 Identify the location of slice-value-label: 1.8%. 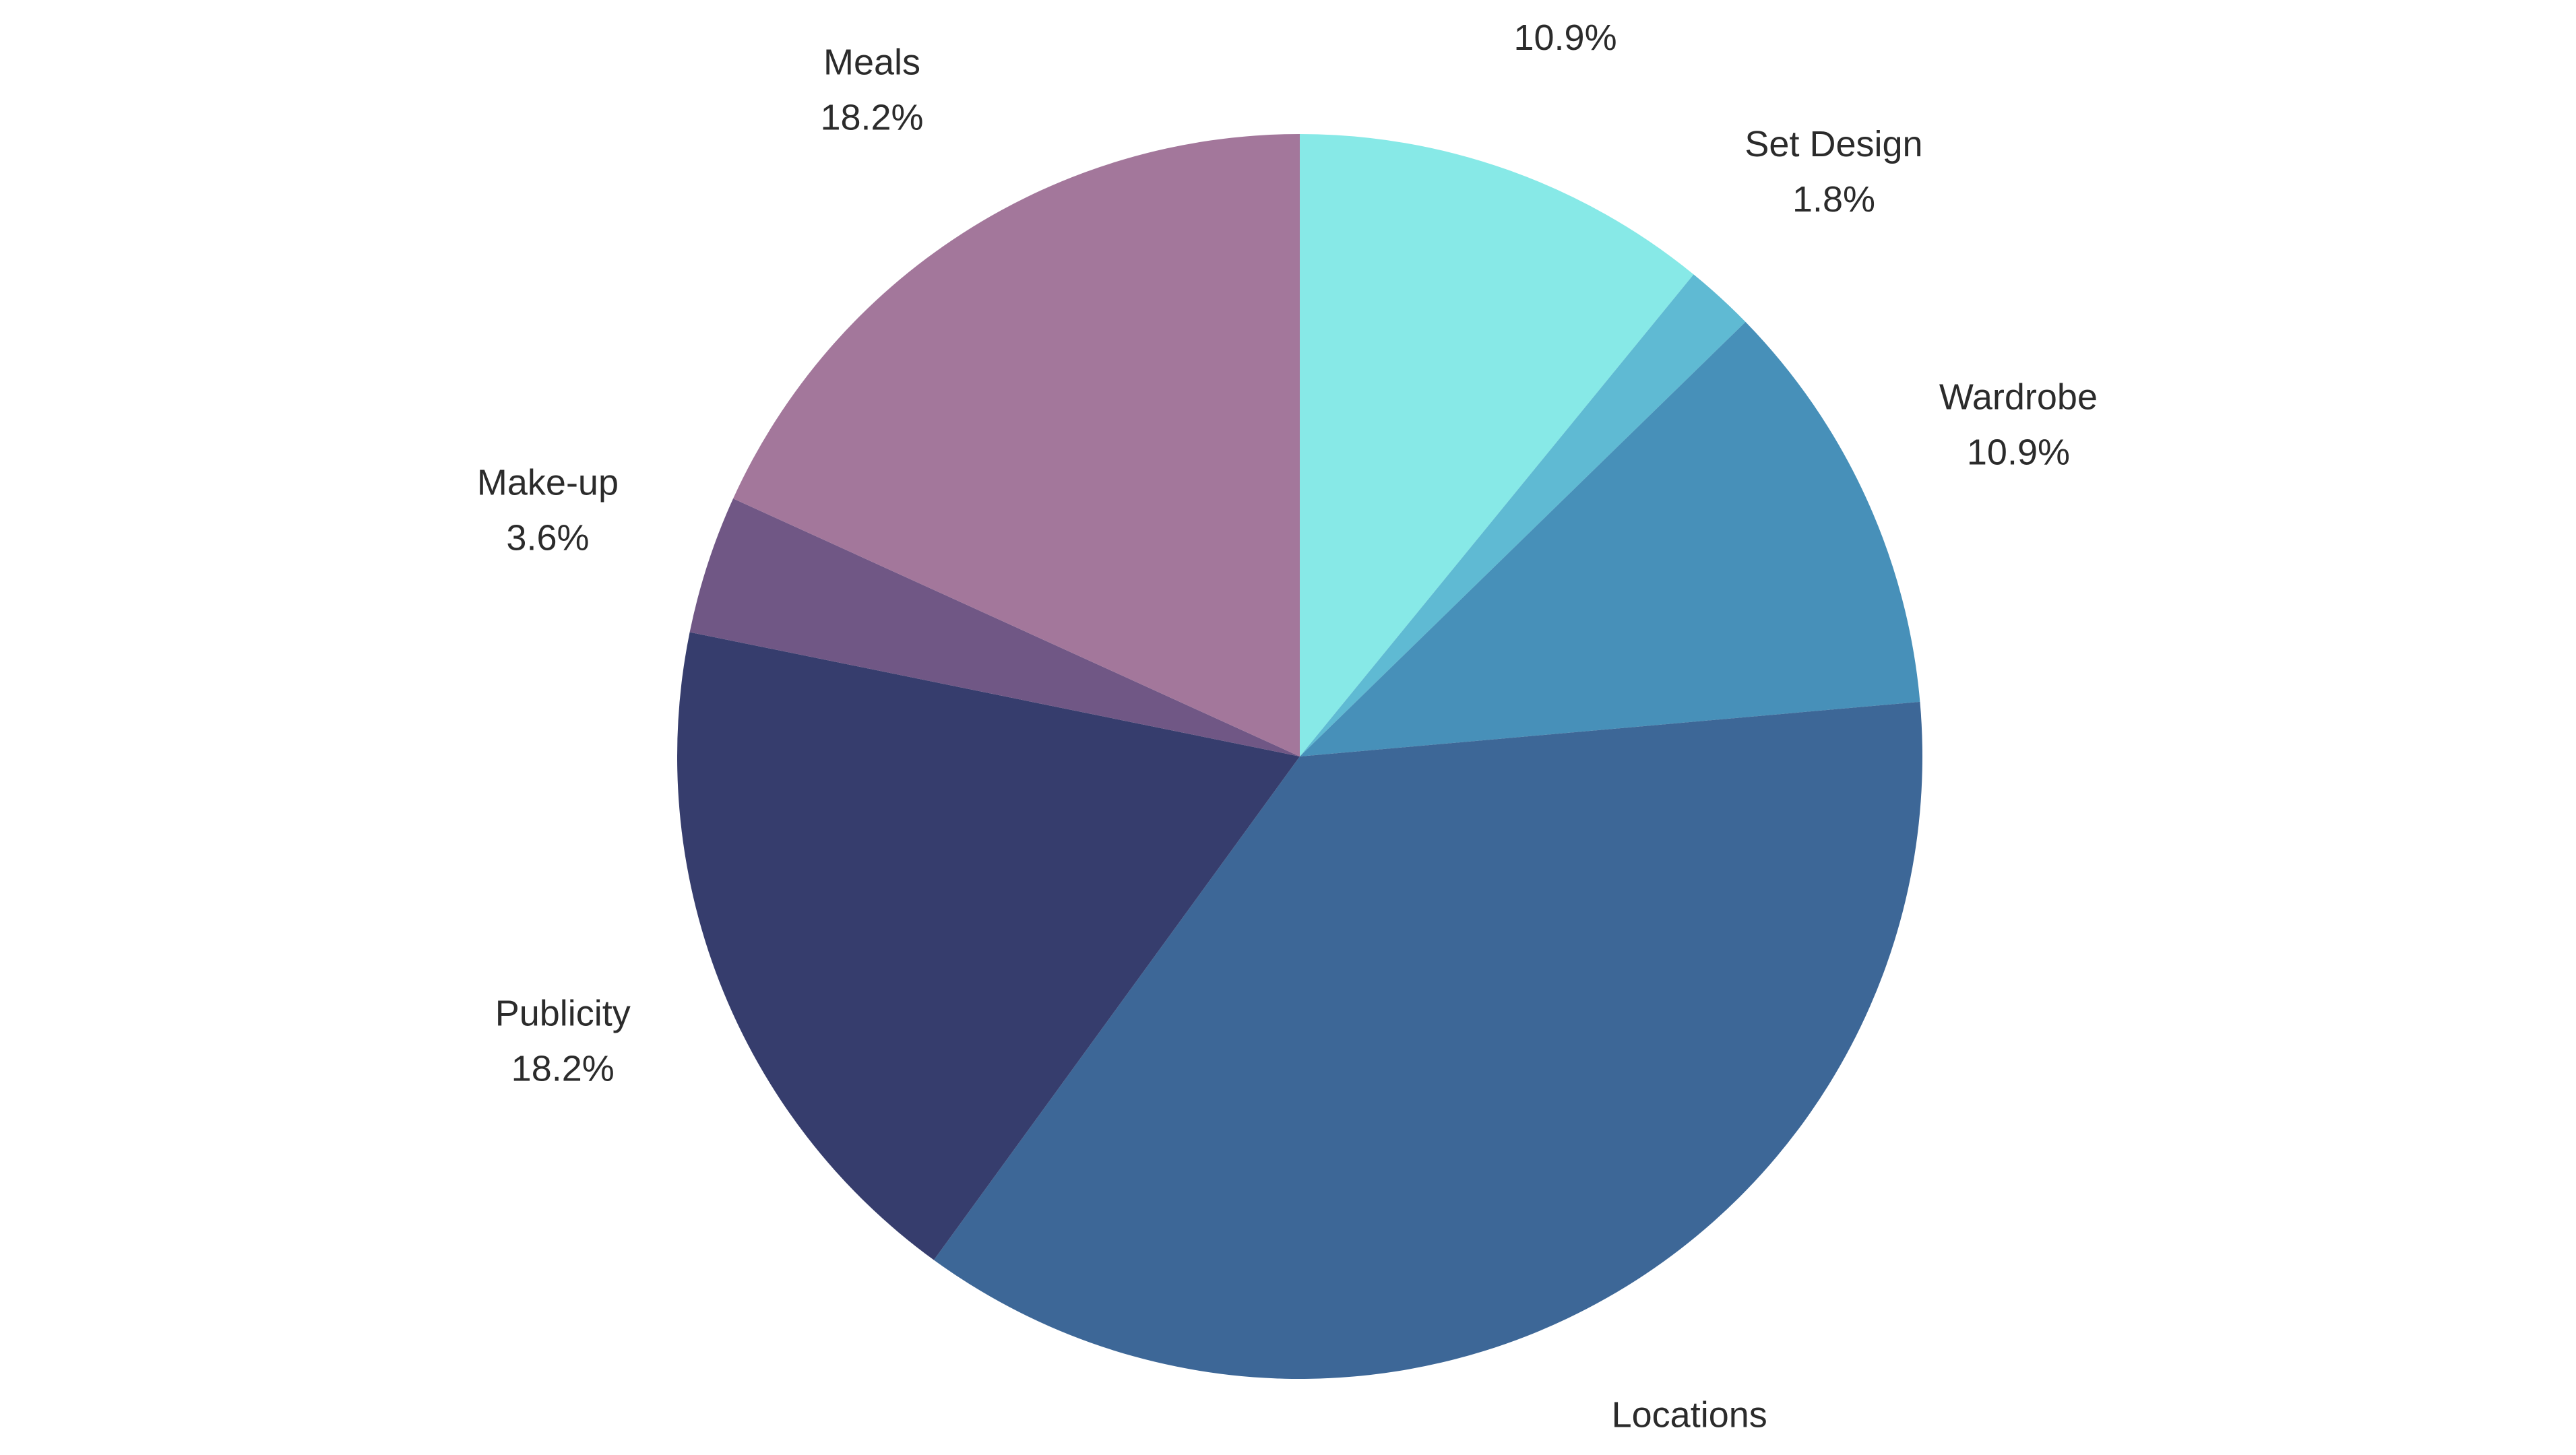
(1833, 200).